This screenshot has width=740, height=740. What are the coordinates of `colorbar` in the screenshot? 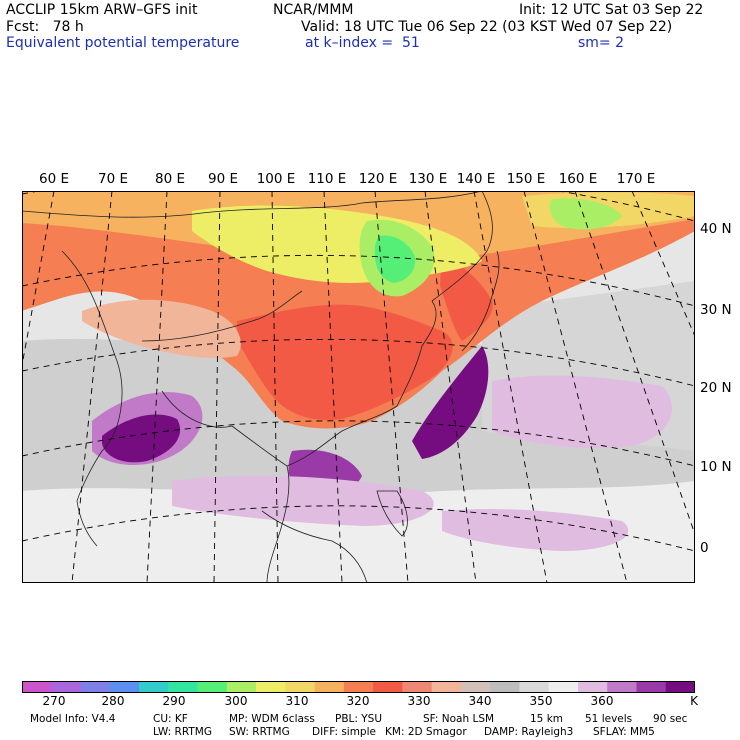 It's located at (358, 687).